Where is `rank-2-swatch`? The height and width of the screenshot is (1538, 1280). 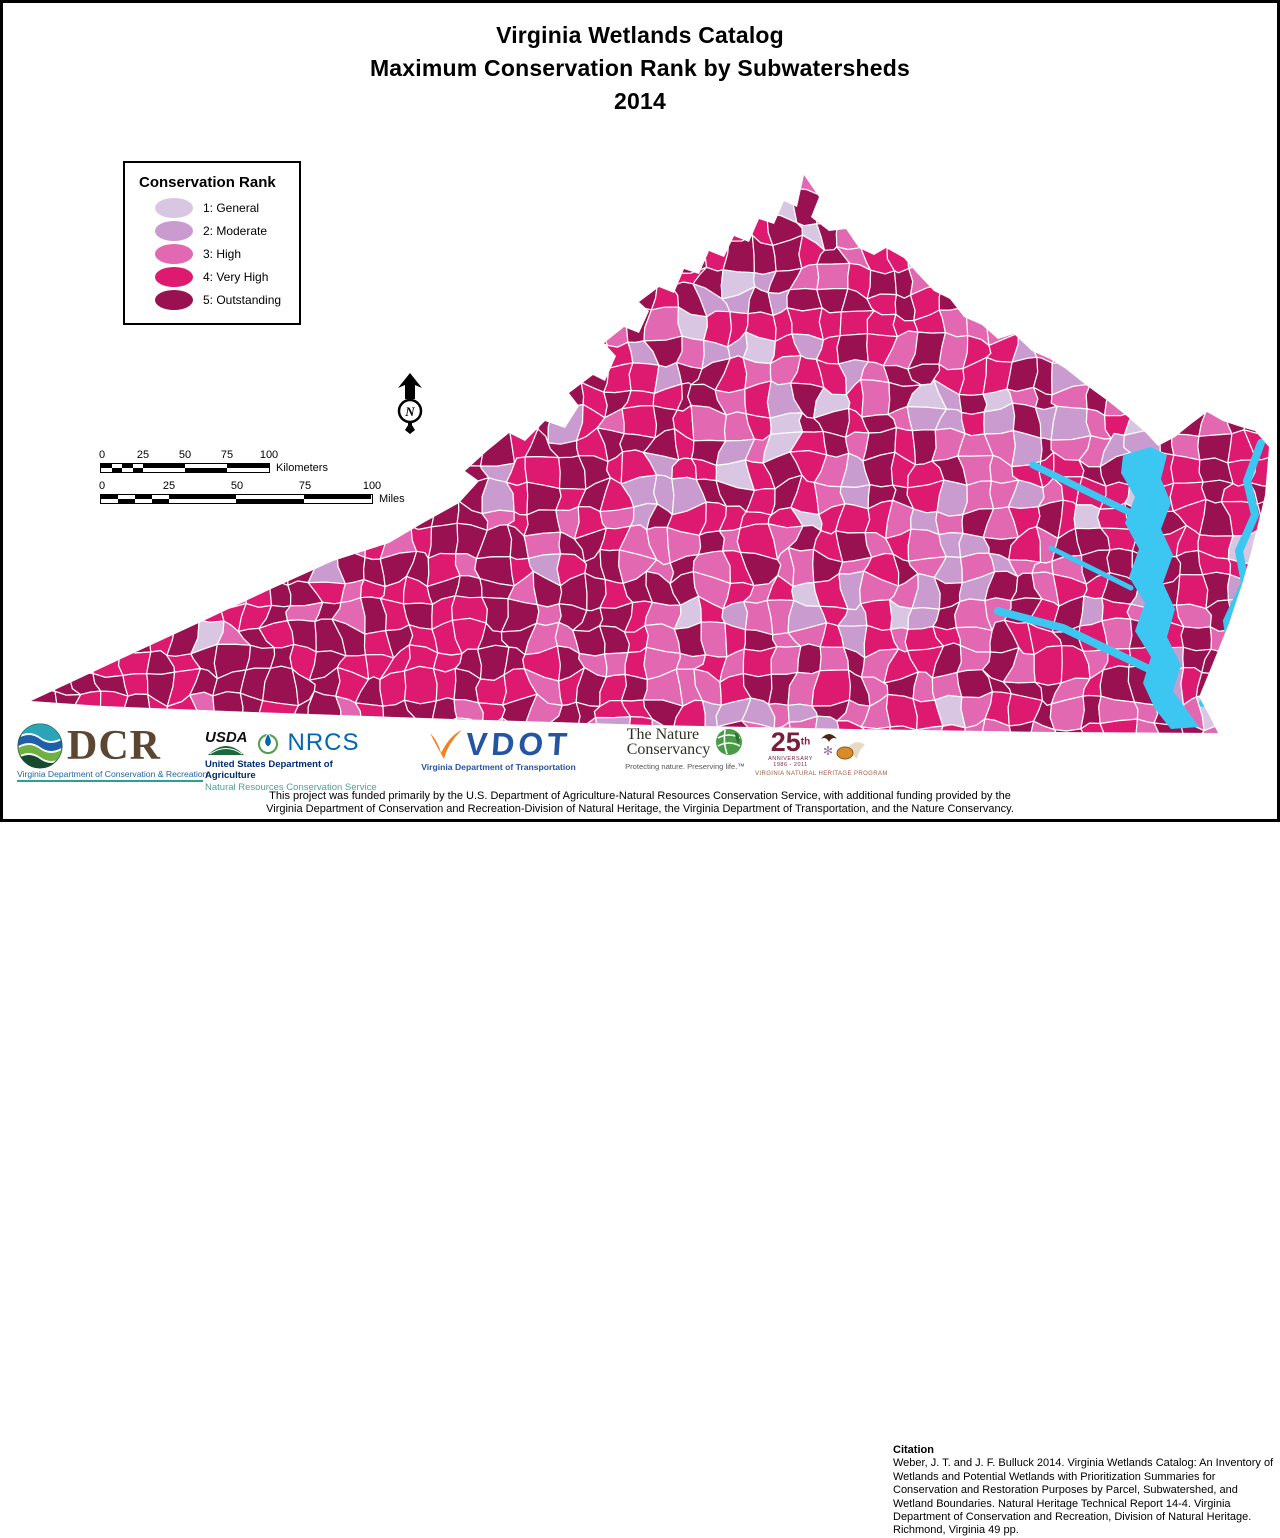
rank-2-swatch is located at coordinates (174, 231).